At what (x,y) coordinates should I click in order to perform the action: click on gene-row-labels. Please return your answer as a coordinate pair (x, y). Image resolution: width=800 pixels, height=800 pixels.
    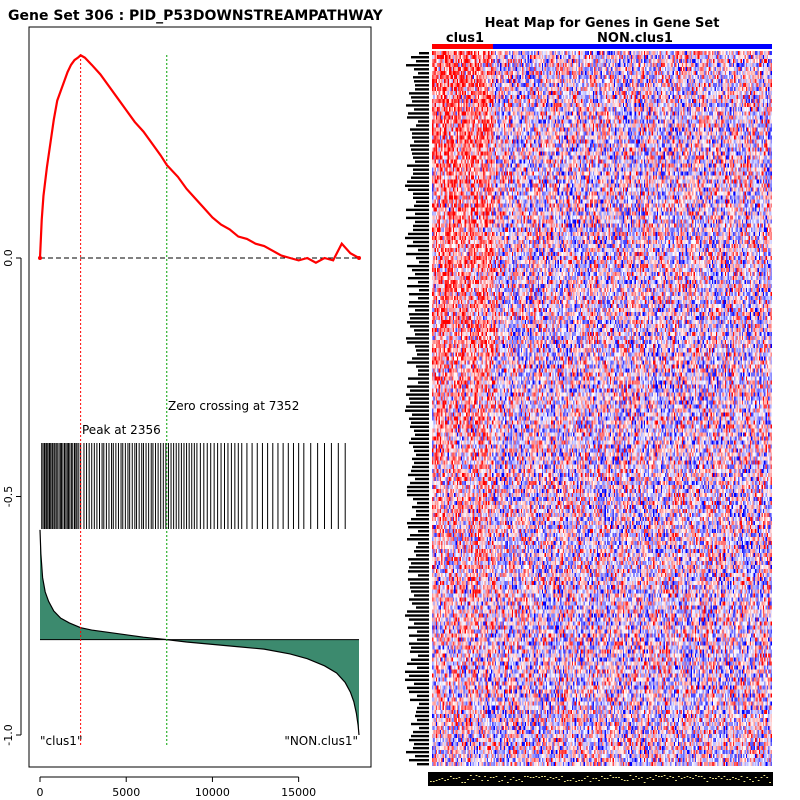
    Looking at the image, I should click on (417, 409).